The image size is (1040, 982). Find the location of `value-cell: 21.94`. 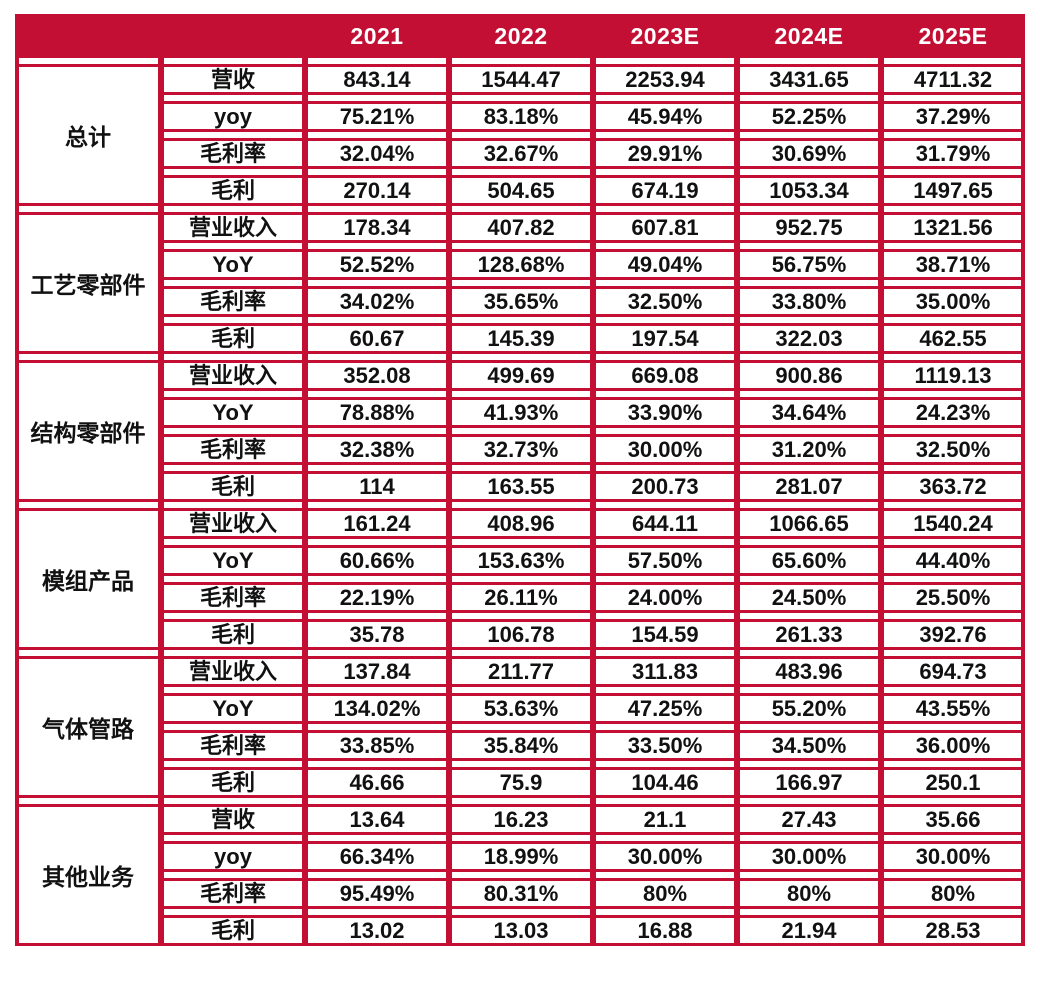

value-cell: 21.94 is located at coordinates (809, 930).